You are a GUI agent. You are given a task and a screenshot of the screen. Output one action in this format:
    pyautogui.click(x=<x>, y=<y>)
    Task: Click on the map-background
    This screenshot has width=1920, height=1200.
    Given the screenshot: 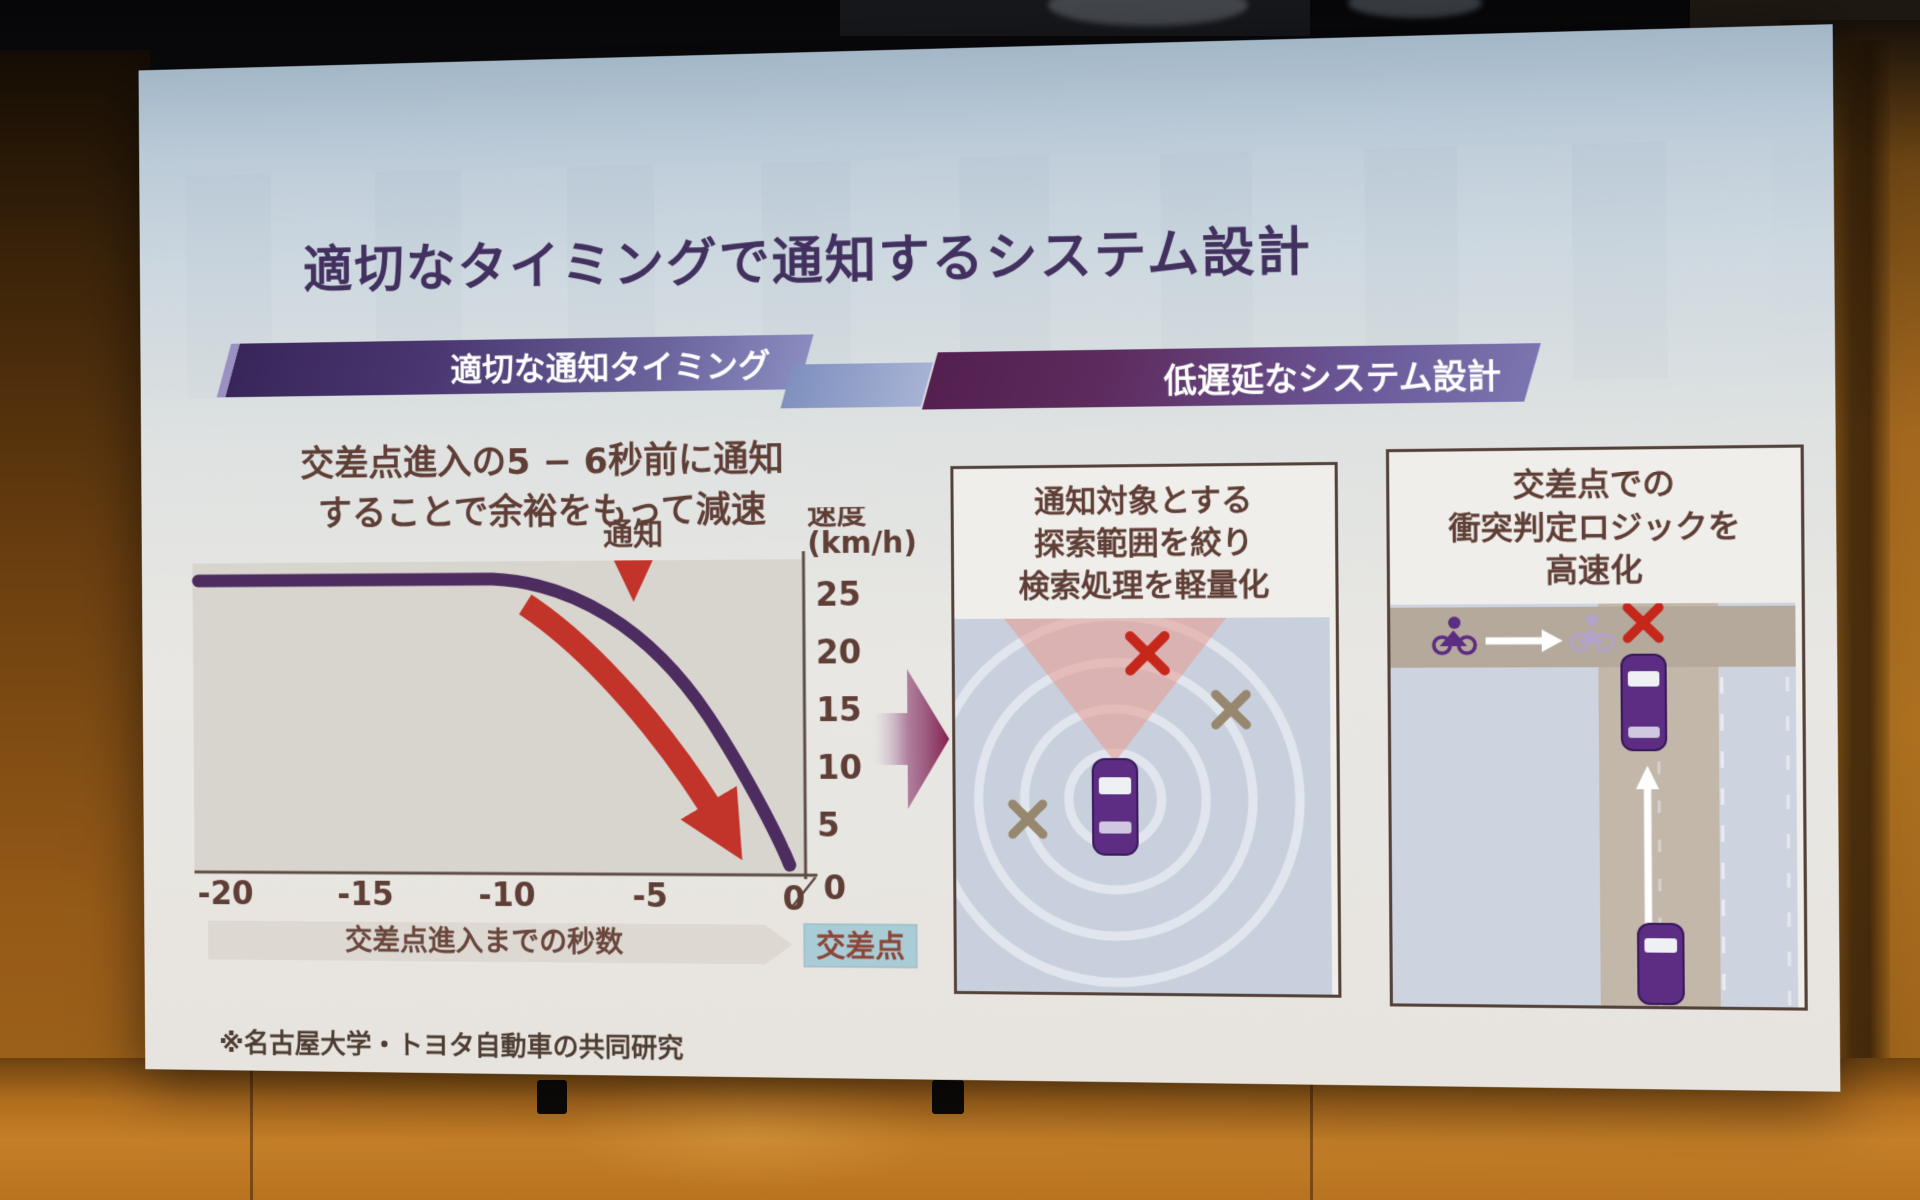 What is the action you would take?
    pyautogui.click(x=1594, y=805)
    